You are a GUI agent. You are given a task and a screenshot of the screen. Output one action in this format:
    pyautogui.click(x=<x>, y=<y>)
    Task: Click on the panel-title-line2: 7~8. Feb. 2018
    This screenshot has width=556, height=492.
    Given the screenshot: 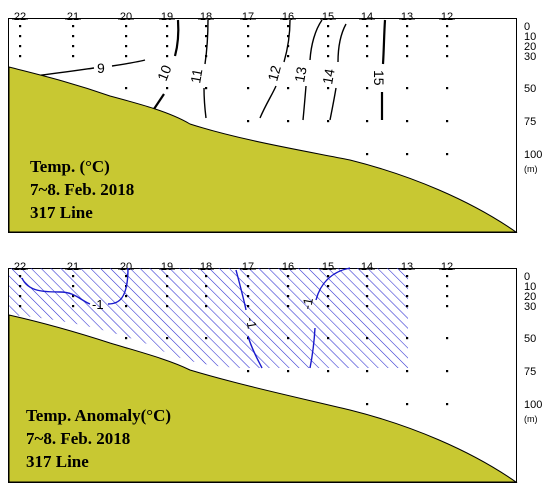 What is the action you would take?
    pyautogui.click(x=78, y=438)
    